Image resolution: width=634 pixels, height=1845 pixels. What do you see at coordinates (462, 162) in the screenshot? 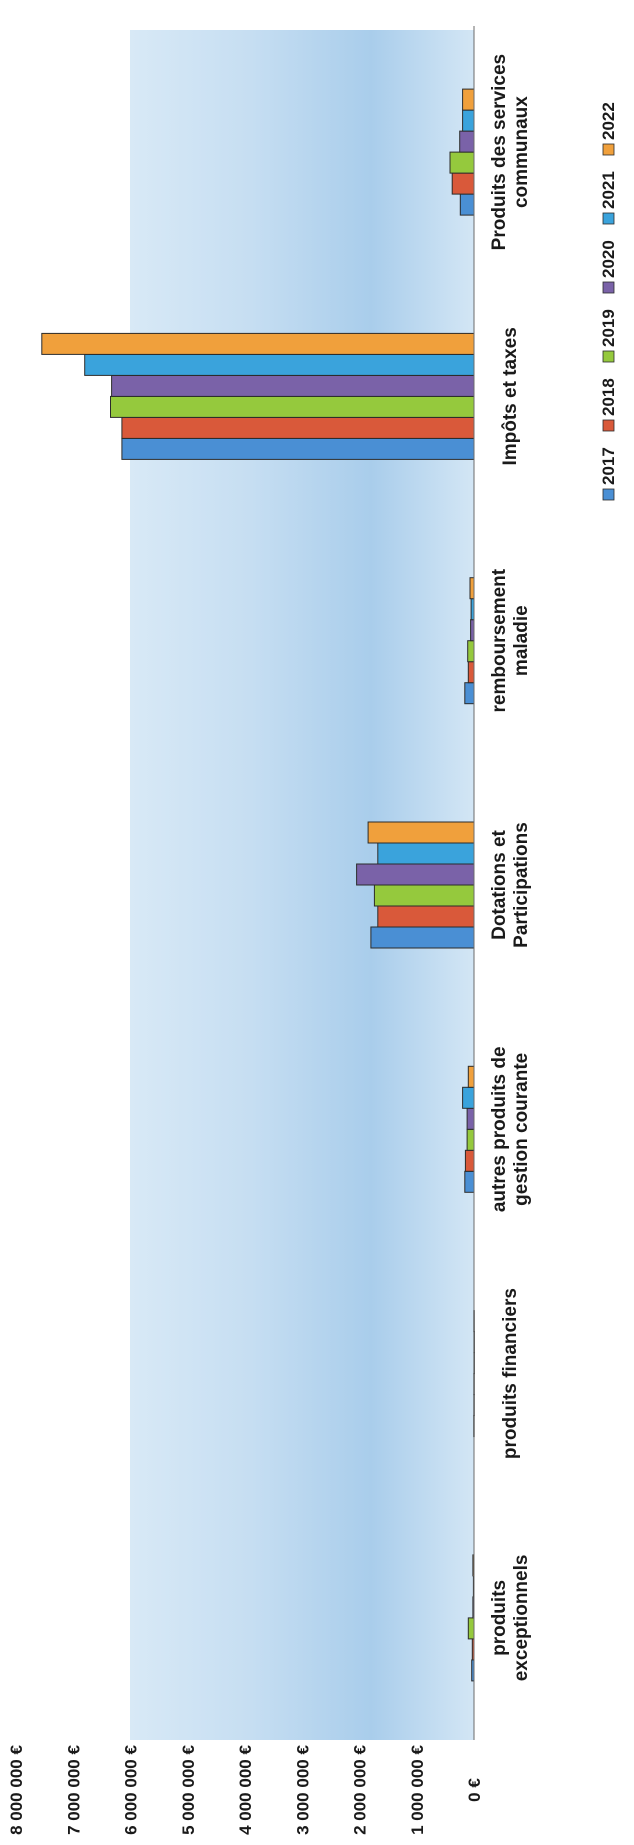
I see `bar-2019-cat1` at bounding box center [462, 162].